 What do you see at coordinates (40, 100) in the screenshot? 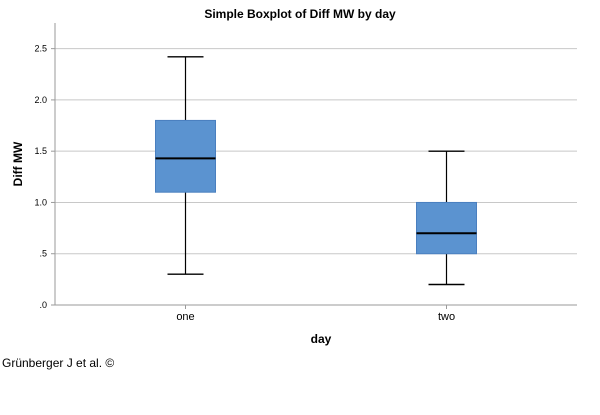
I see `y-tick-label: 2.0` at bounding box center [40, 100].